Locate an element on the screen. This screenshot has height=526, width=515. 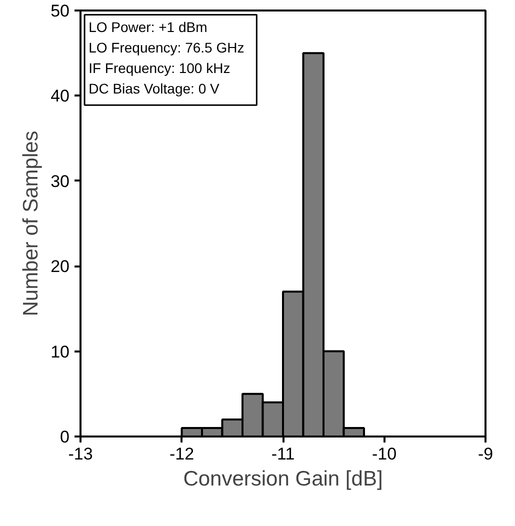
x-axis-title: Conversion Gain [dB] is located at coordinates (283, 479).